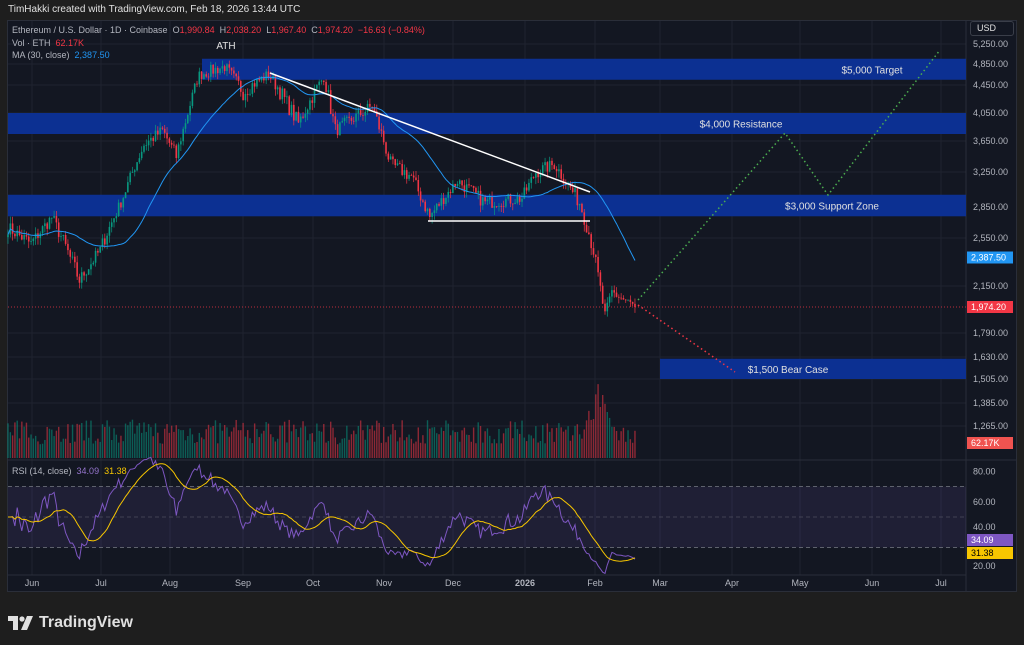 This screenshot has width=1024, height=645. Describe the element at coordinates (741, 125) in the screenshot. I see `zone-label-resistance: $4,000 Resistance` at that location.